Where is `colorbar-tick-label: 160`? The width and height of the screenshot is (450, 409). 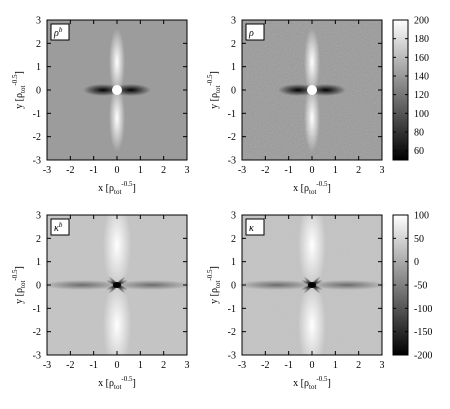
colorbar-tick-label: 160 is located at coordinates (421, 58).